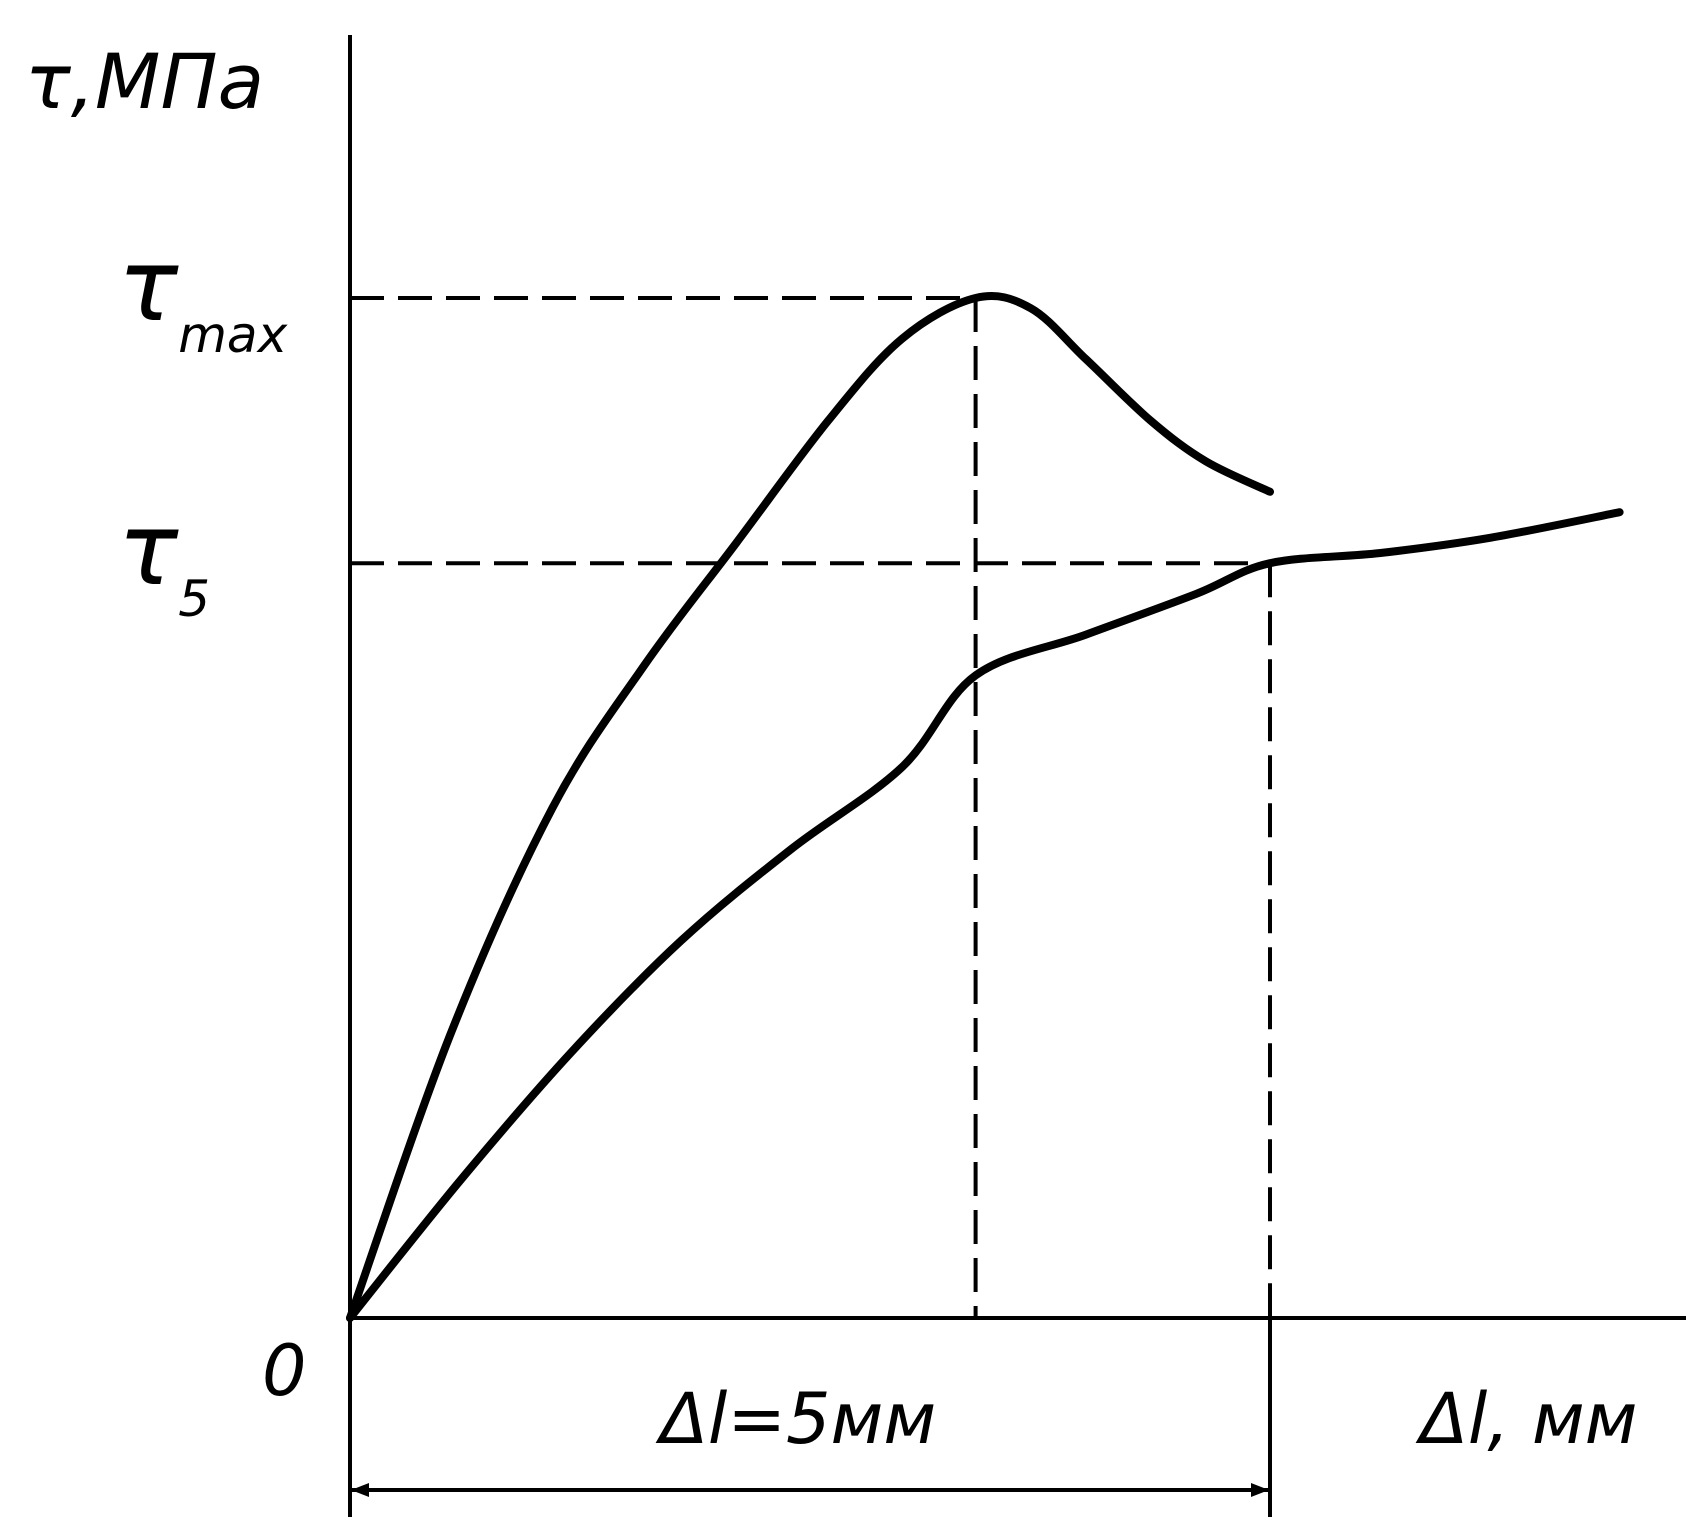 This screenshot has height=1517, width=1686. What do you see at coordinates (144, 81) in the screenshot?
I see `y-axis-label: τ,МПа` at bounding box center [144, 81].